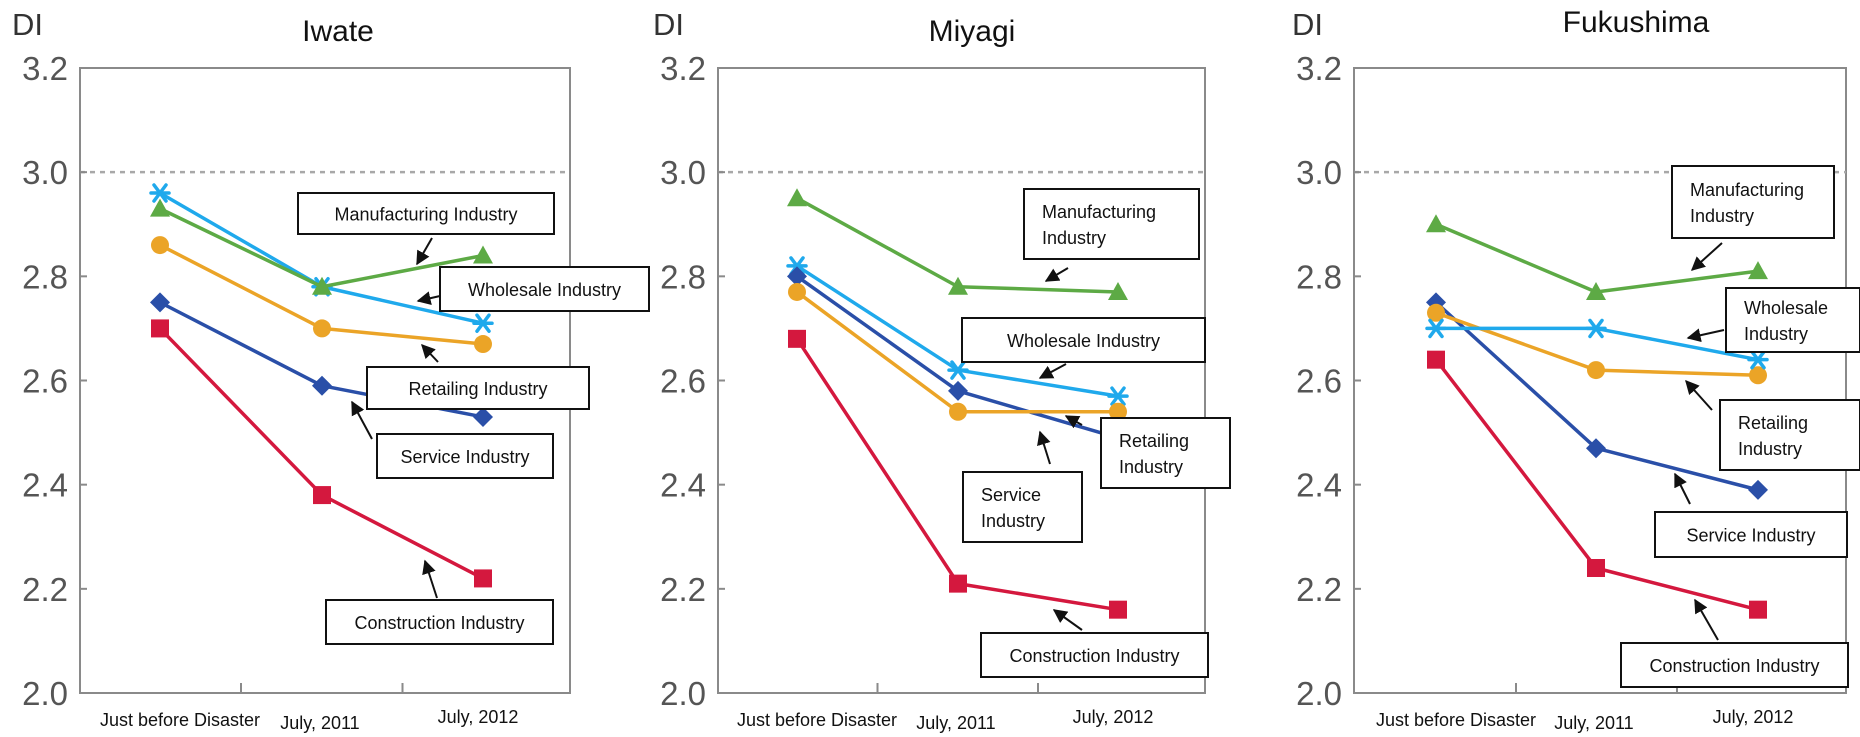 The height and width of the screenshot is (737, 1860). What do you see at coordinates (683, 589) in the screenshot?
I see `y-tick-label: 2.2` at bounding box center [683, 589].